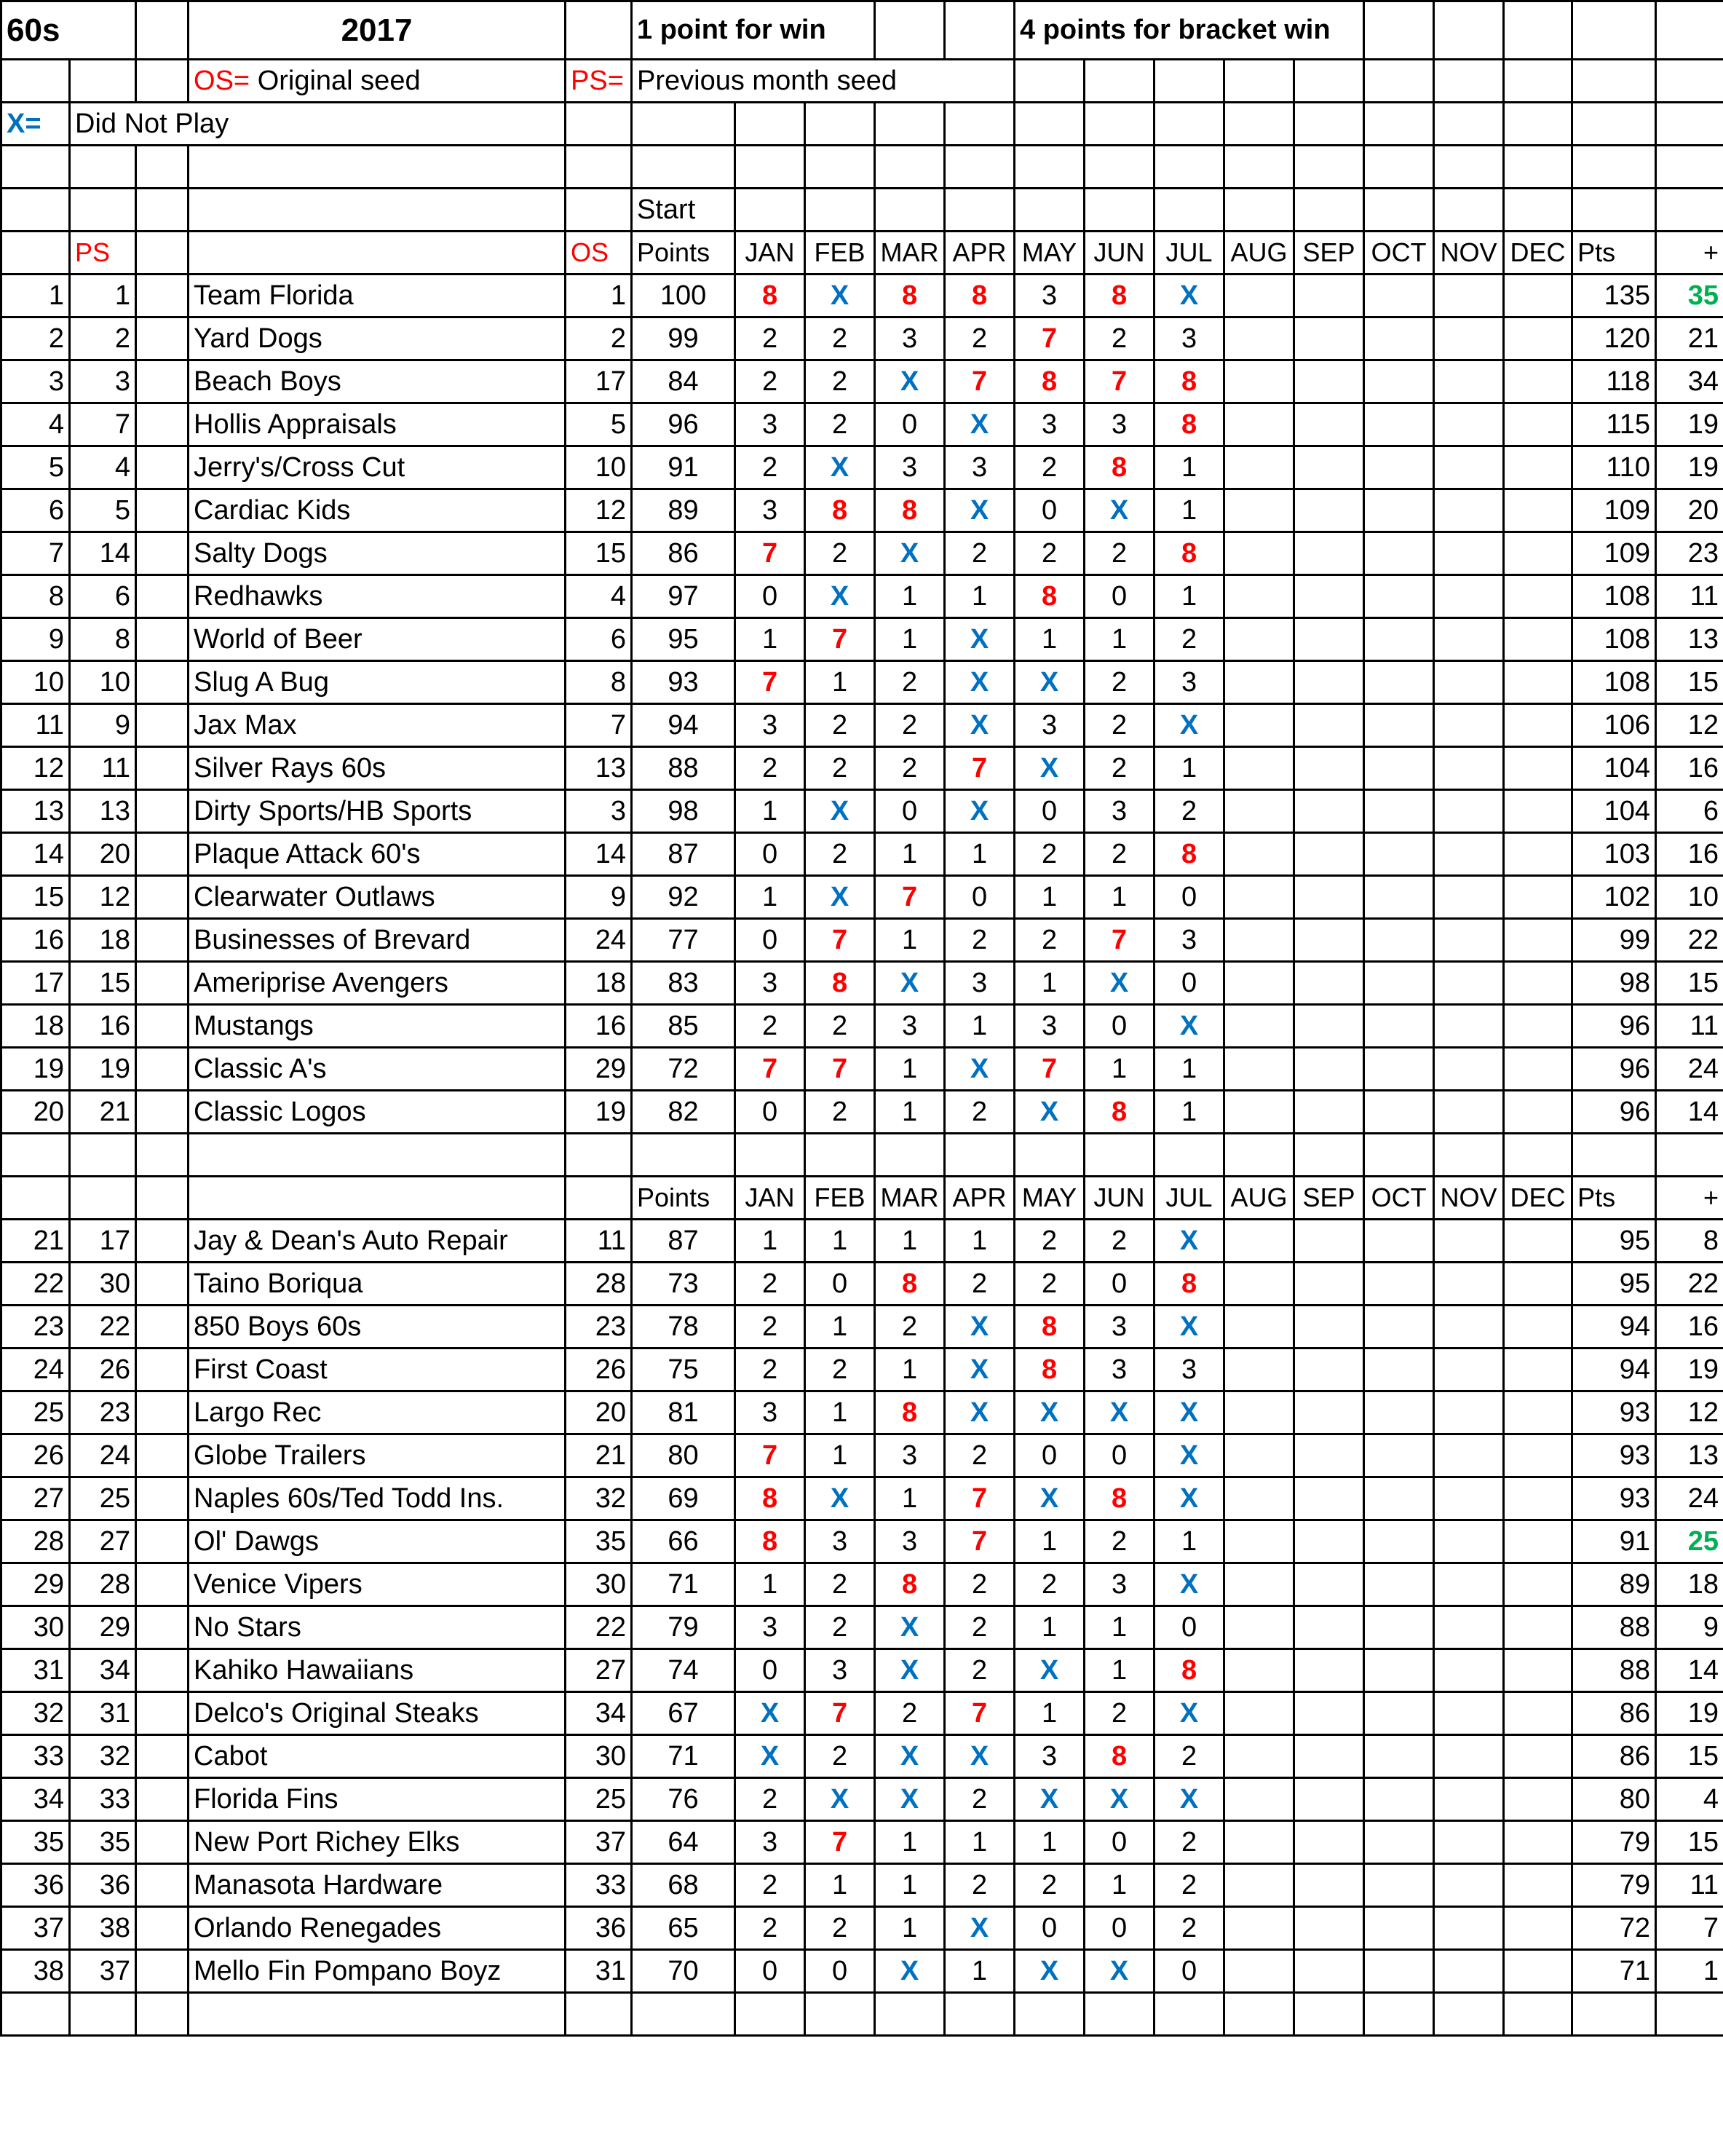 The width and height of the screenshot is (1723, 2156). Describe the element at coordinates (1119, 1327) in the screenshot. I see `month-score-jun: 3` at that location.